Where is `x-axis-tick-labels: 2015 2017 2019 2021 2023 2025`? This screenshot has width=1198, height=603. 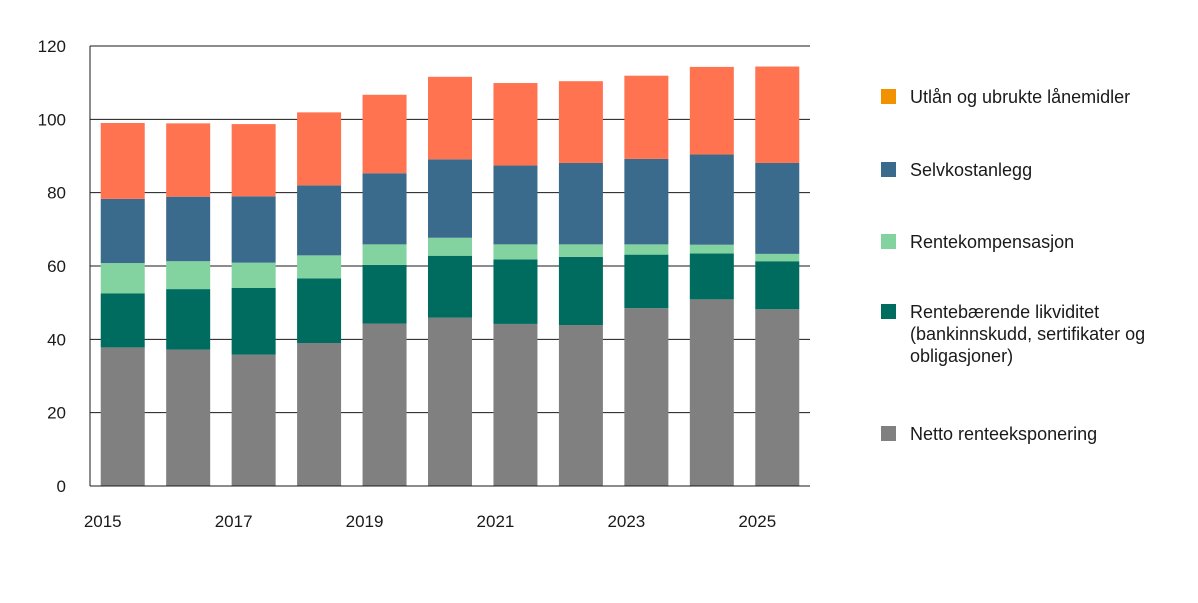
x-axis-tick-labels: 2015 2017 2019 2021 2023 2025 is located at coordinates (430, 521).